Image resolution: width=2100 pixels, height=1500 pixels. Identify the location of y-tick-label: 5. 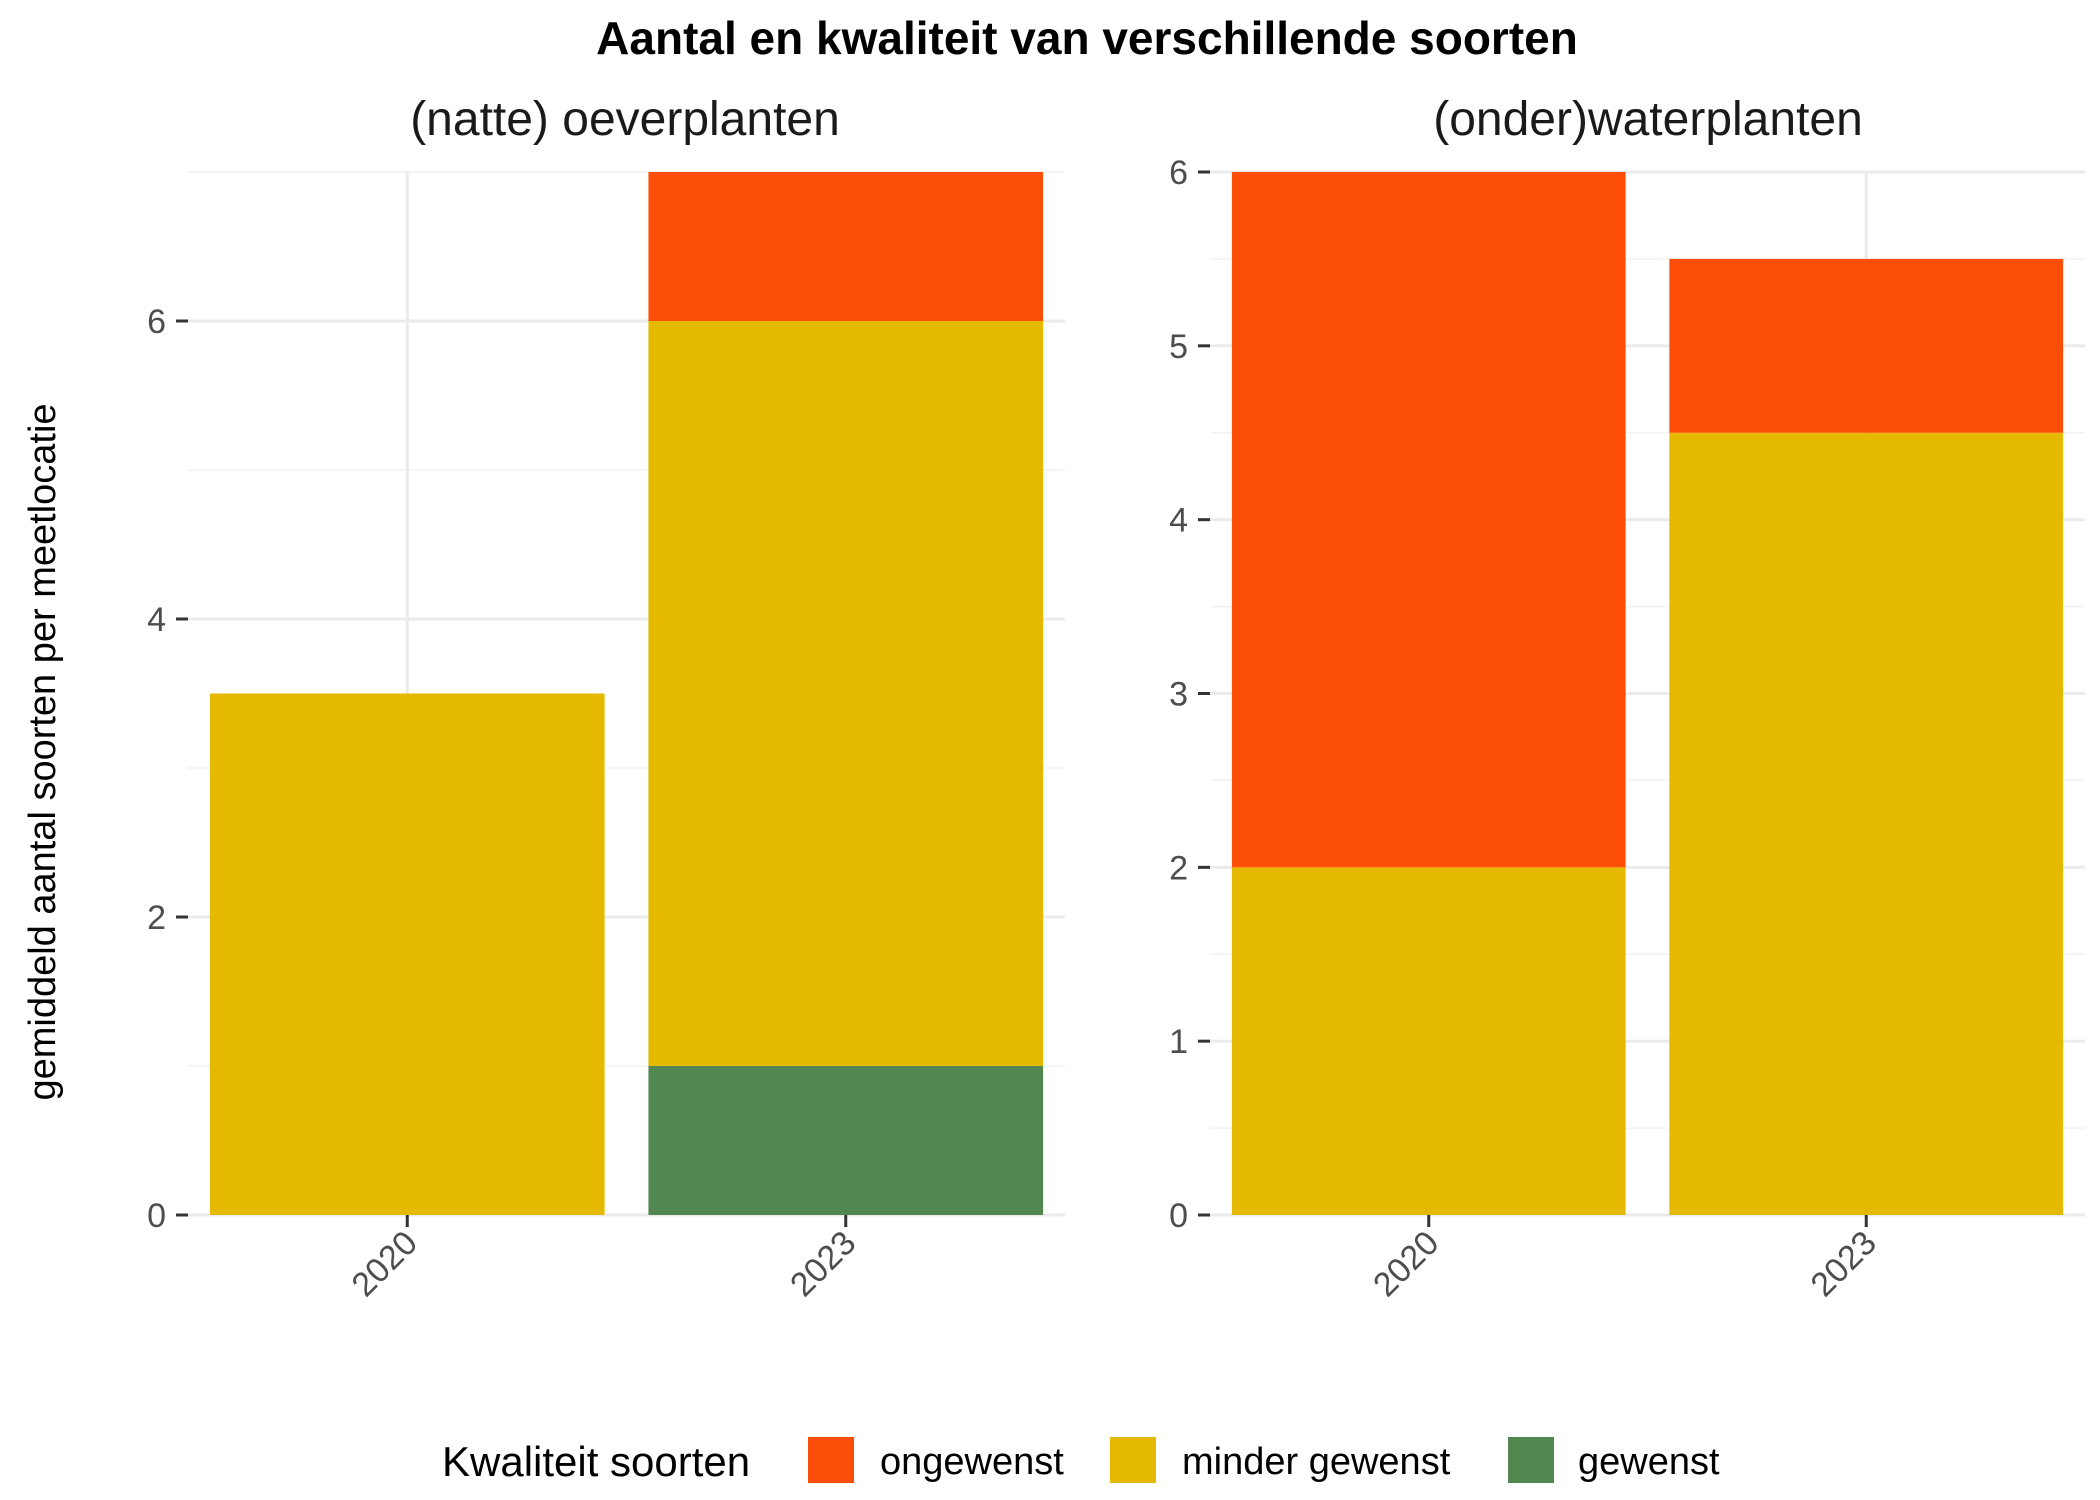
(1178, 347).